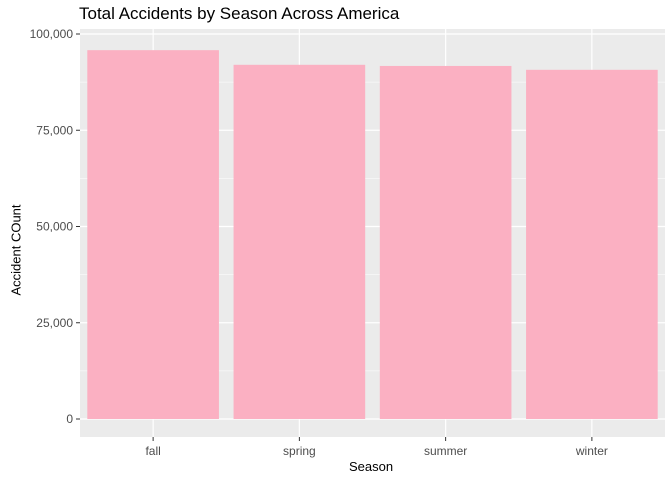  What do you see at coordinates (54, 323) in the screenshot?
I see `y-tick-label: 25,000` at bounding box center [54, 323].